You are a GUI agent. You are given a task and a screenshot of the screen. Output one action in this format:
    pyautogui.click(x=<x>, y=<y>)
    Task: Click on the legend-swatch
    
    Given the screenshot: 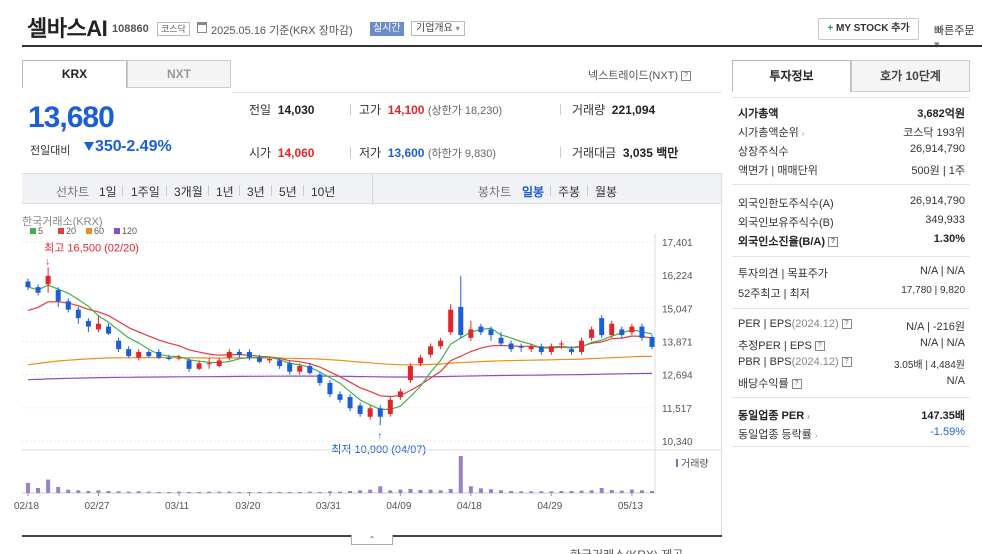 What is the action you would take?
    pyautogui.click(x=33, y=231)
    